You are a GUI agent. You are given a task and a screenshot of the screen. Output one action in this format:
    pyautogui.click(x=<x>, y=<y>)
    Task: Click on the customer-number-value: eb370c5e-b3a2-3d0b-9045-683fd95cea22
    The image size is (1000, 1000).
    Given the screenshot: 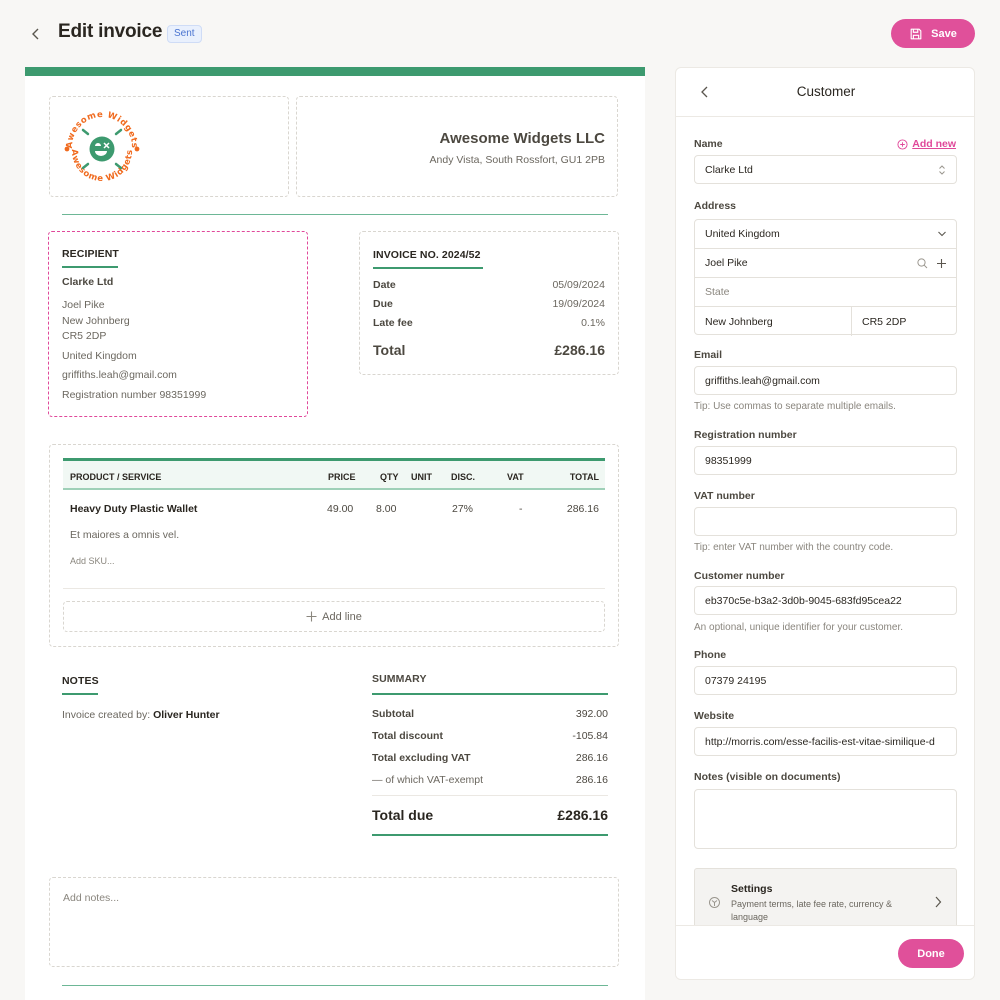 What is the action you would take?
    pyautogui.click(x=803, y=600)
    